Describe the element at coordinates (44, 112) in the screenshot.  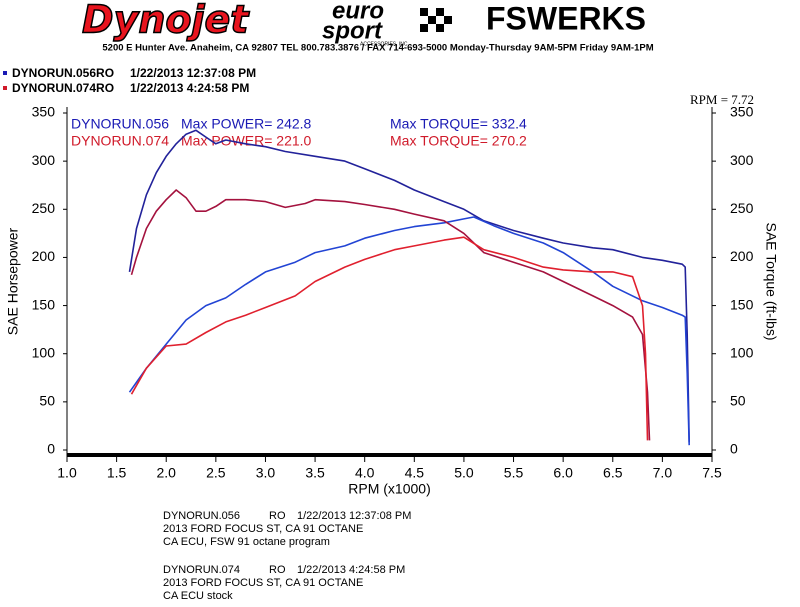
I see `y-tick-label: 350` at that location.